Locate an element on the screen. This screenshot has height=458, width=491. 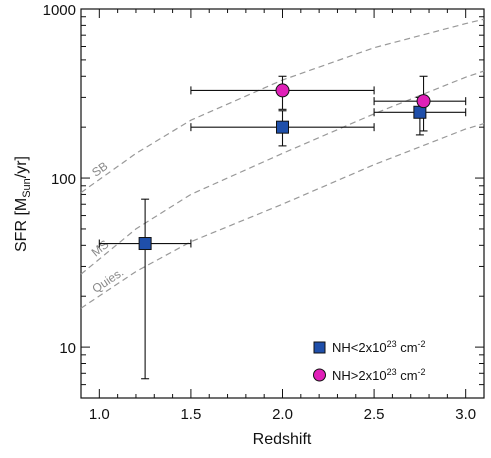
curve-label: MS is located at coordinates (100, 248).